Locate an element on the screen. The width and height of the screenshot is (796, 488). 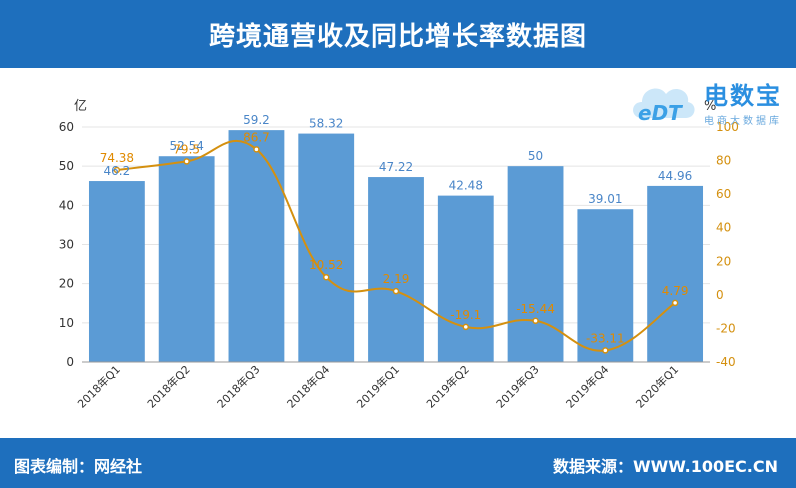
x-tick-label: 2018年Q4 is located at coordinates (308, 386).